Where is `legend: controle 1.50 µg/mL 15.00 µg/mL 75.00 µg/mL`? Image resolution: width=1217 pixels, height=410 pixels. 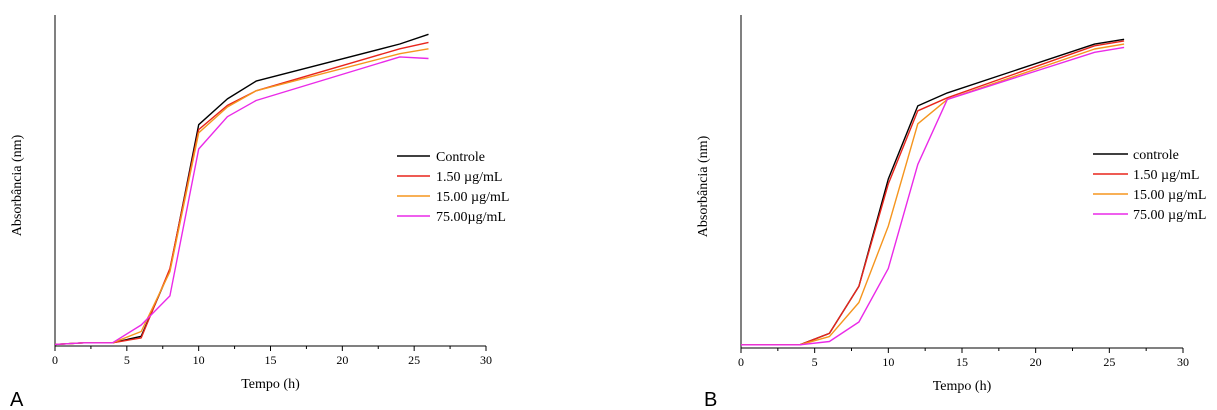
legend: controle 1.50 µg/mL 15.00 µg/mL 75.00 µg/mL is located at coordinates (1149, 185).